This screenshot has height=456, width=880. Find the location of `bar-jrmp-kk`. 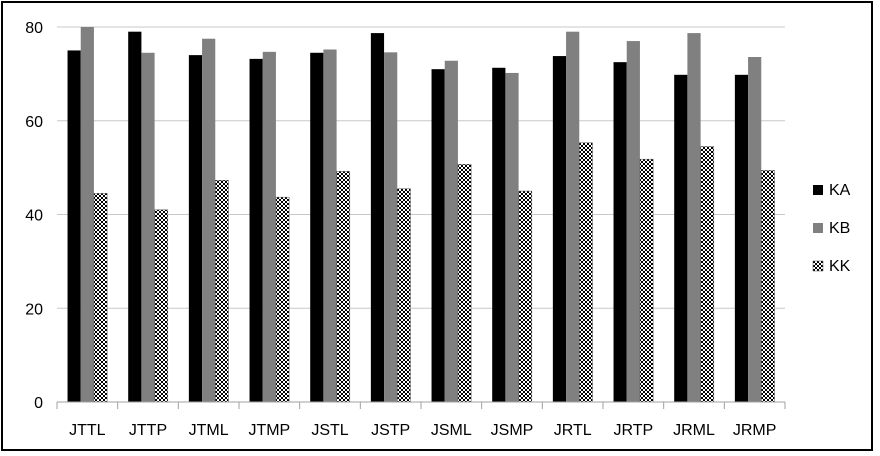

bar-jrmp-kk is located at coordinates (768, 286).